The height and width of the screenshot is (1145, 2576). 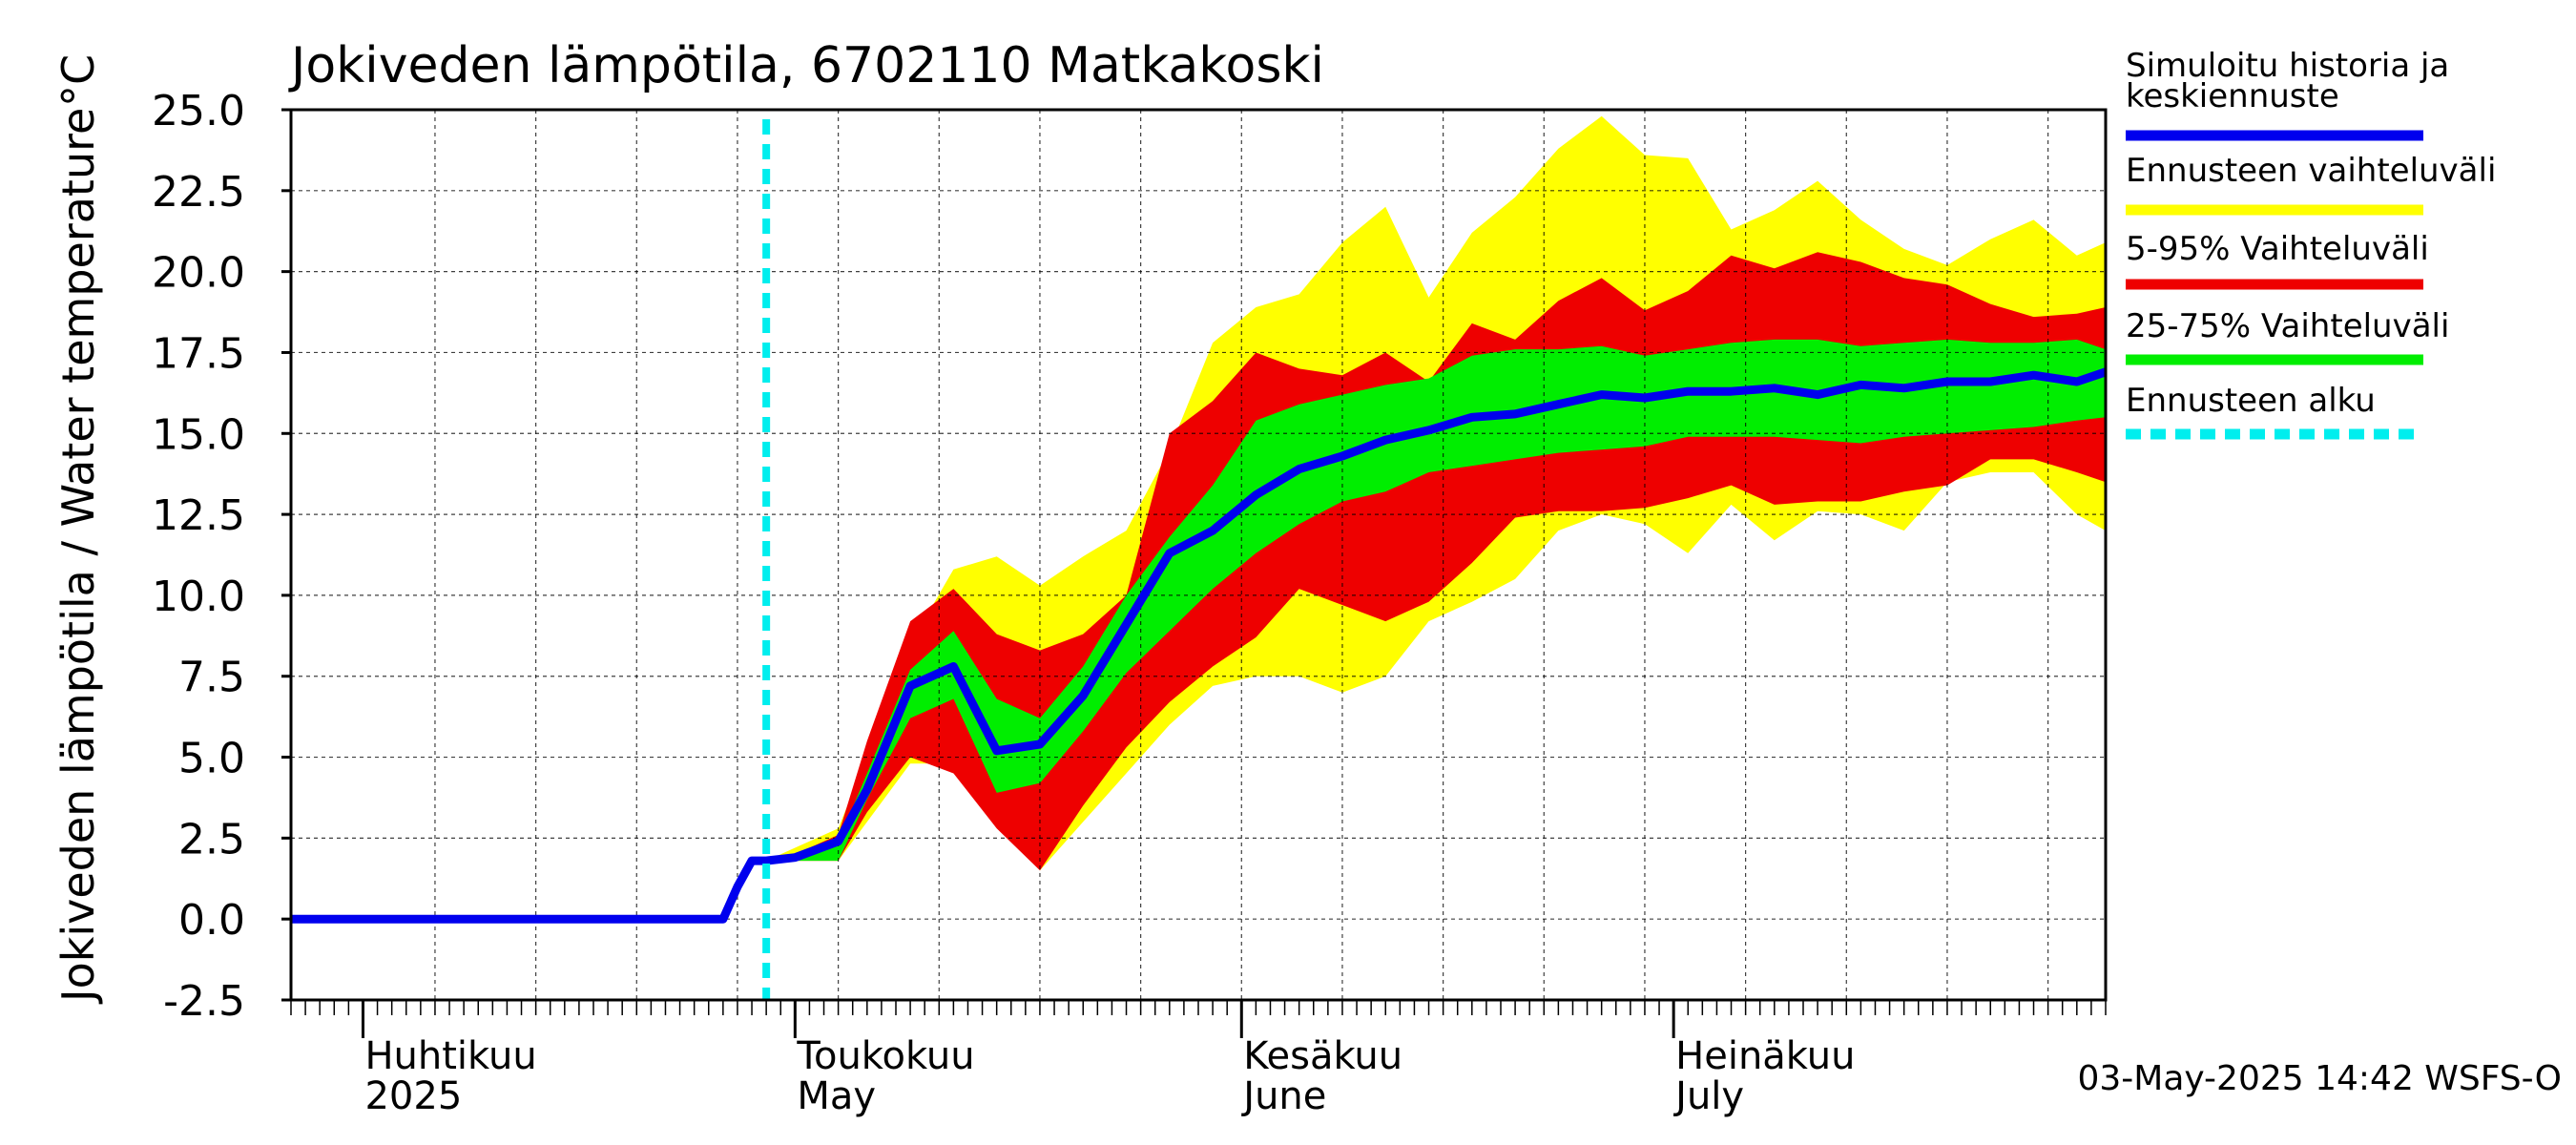 I want to click on month-label-fi: Huhtikuu, so click(x=450, y=1056).